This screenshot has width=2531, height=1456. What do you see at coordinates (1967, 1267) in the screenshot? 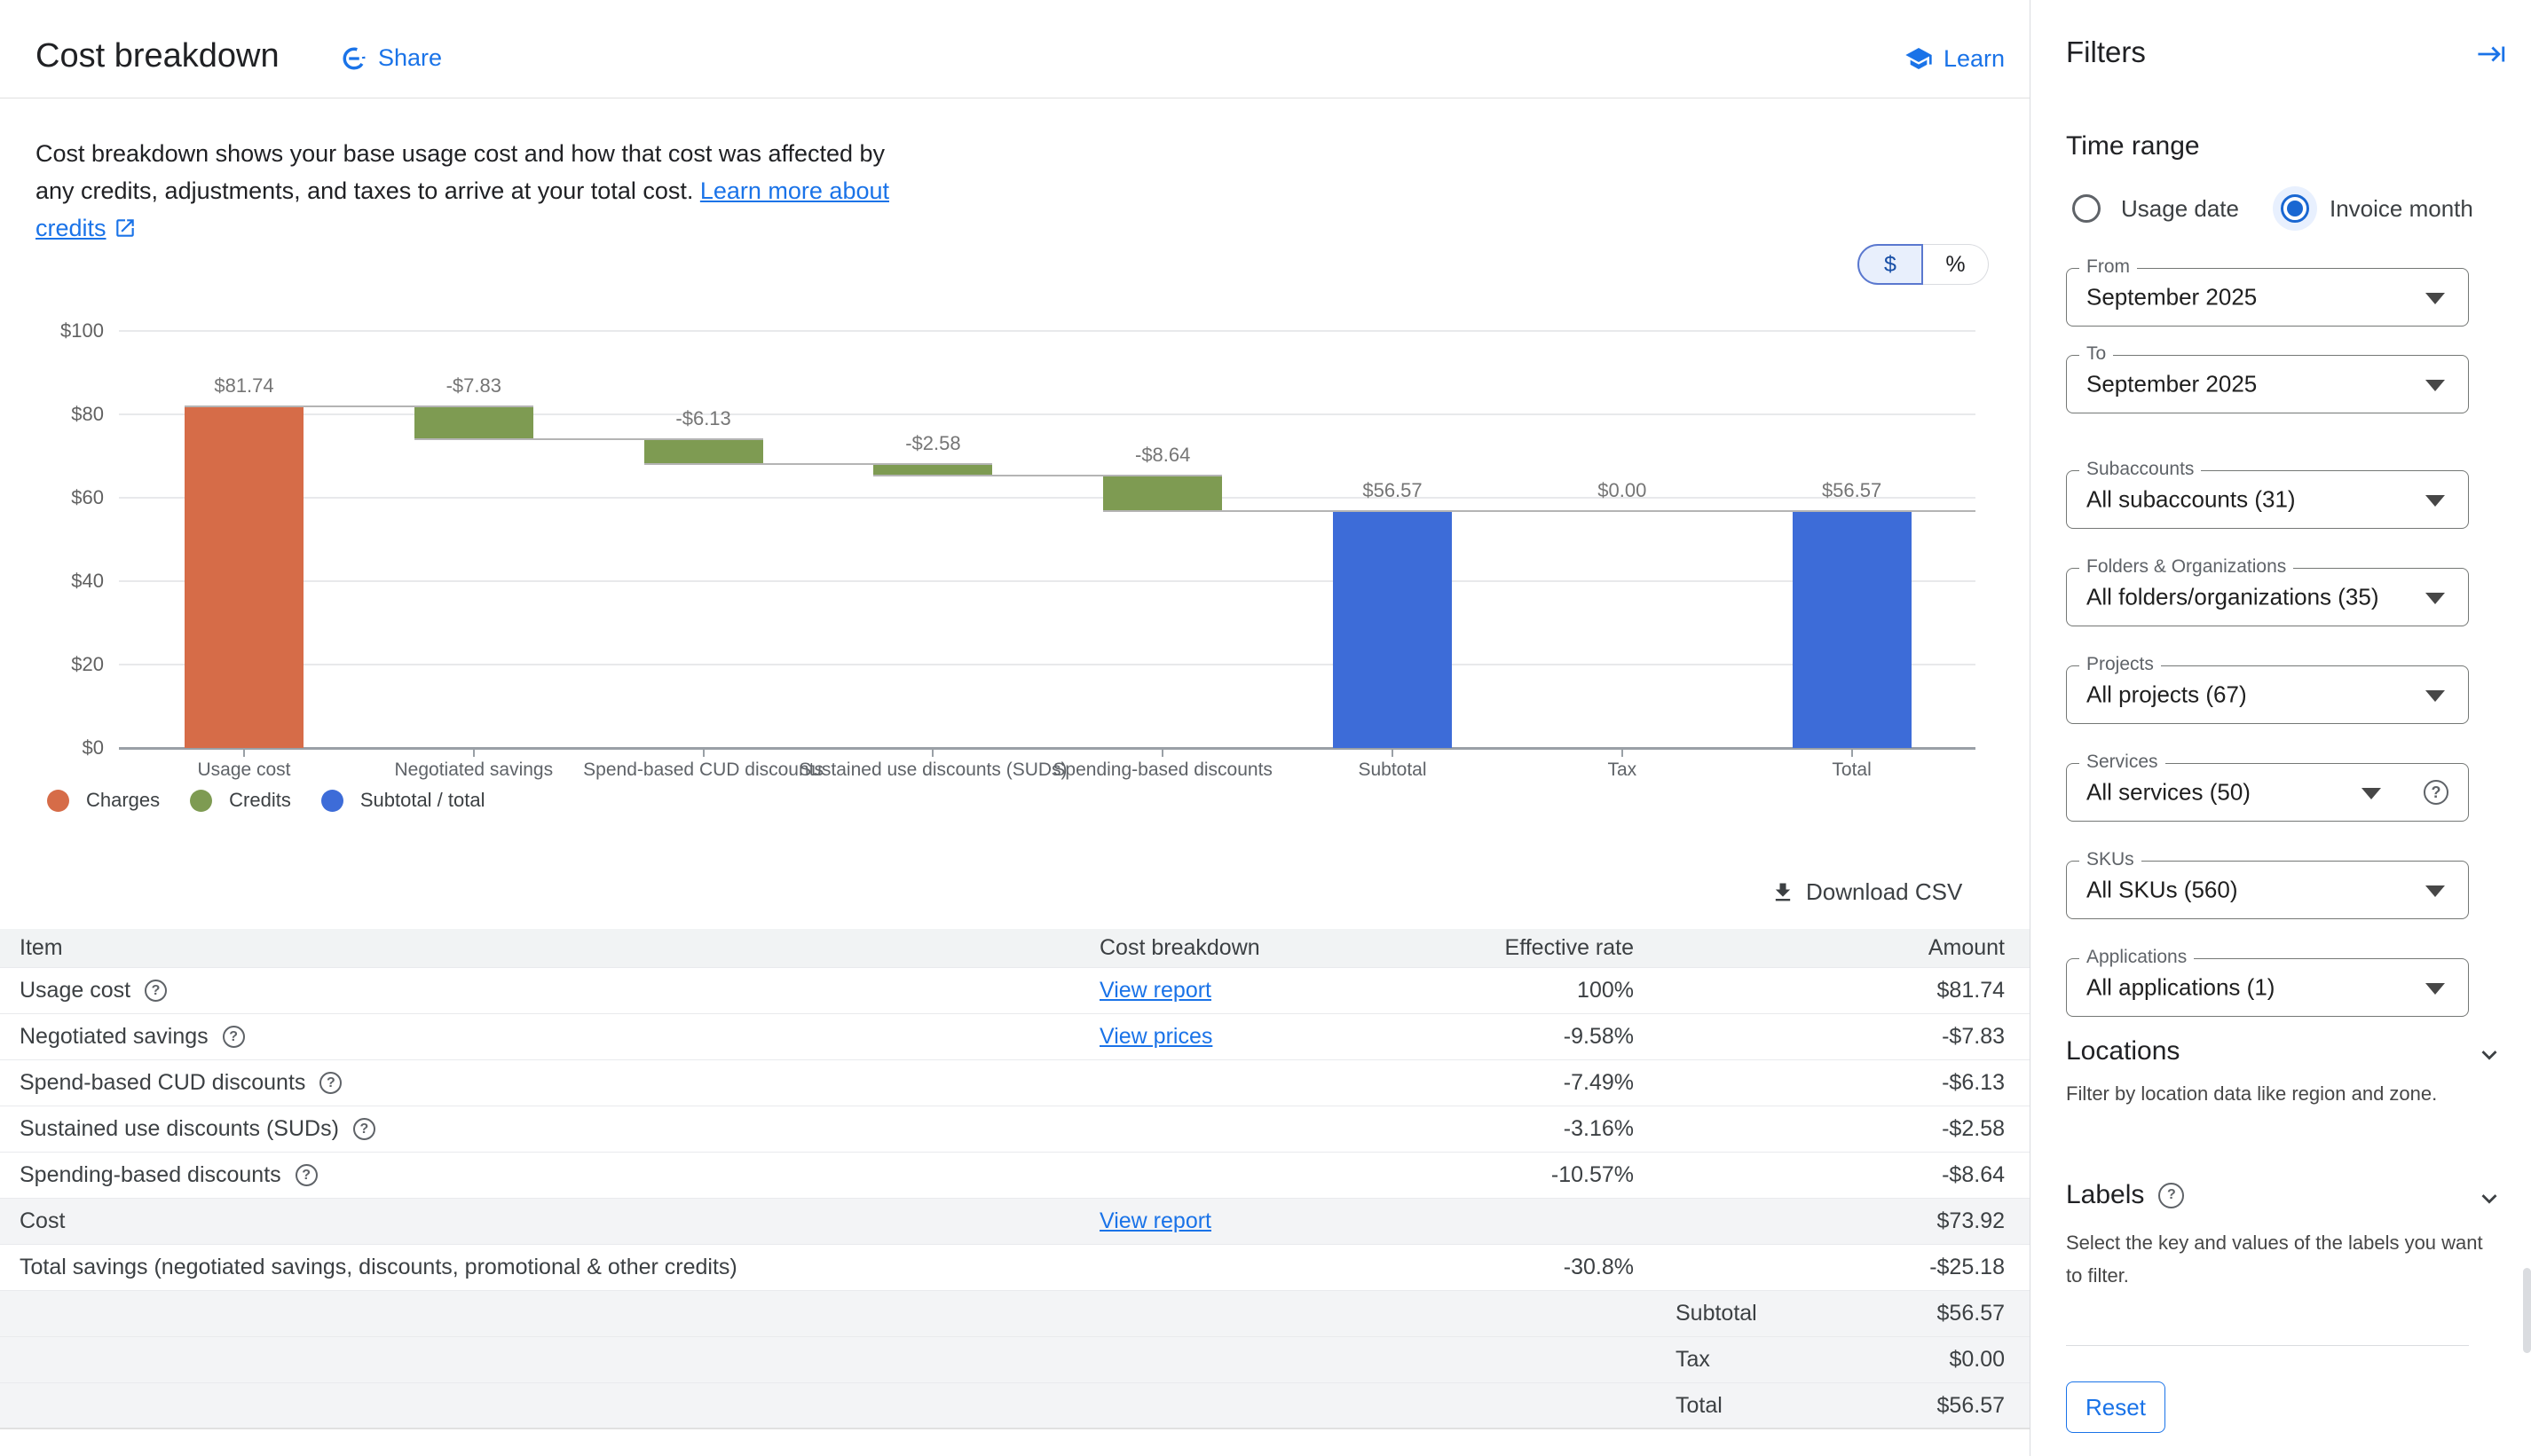
I see `cell-amount: -$25.18` at bounding box center [1967, 1267].